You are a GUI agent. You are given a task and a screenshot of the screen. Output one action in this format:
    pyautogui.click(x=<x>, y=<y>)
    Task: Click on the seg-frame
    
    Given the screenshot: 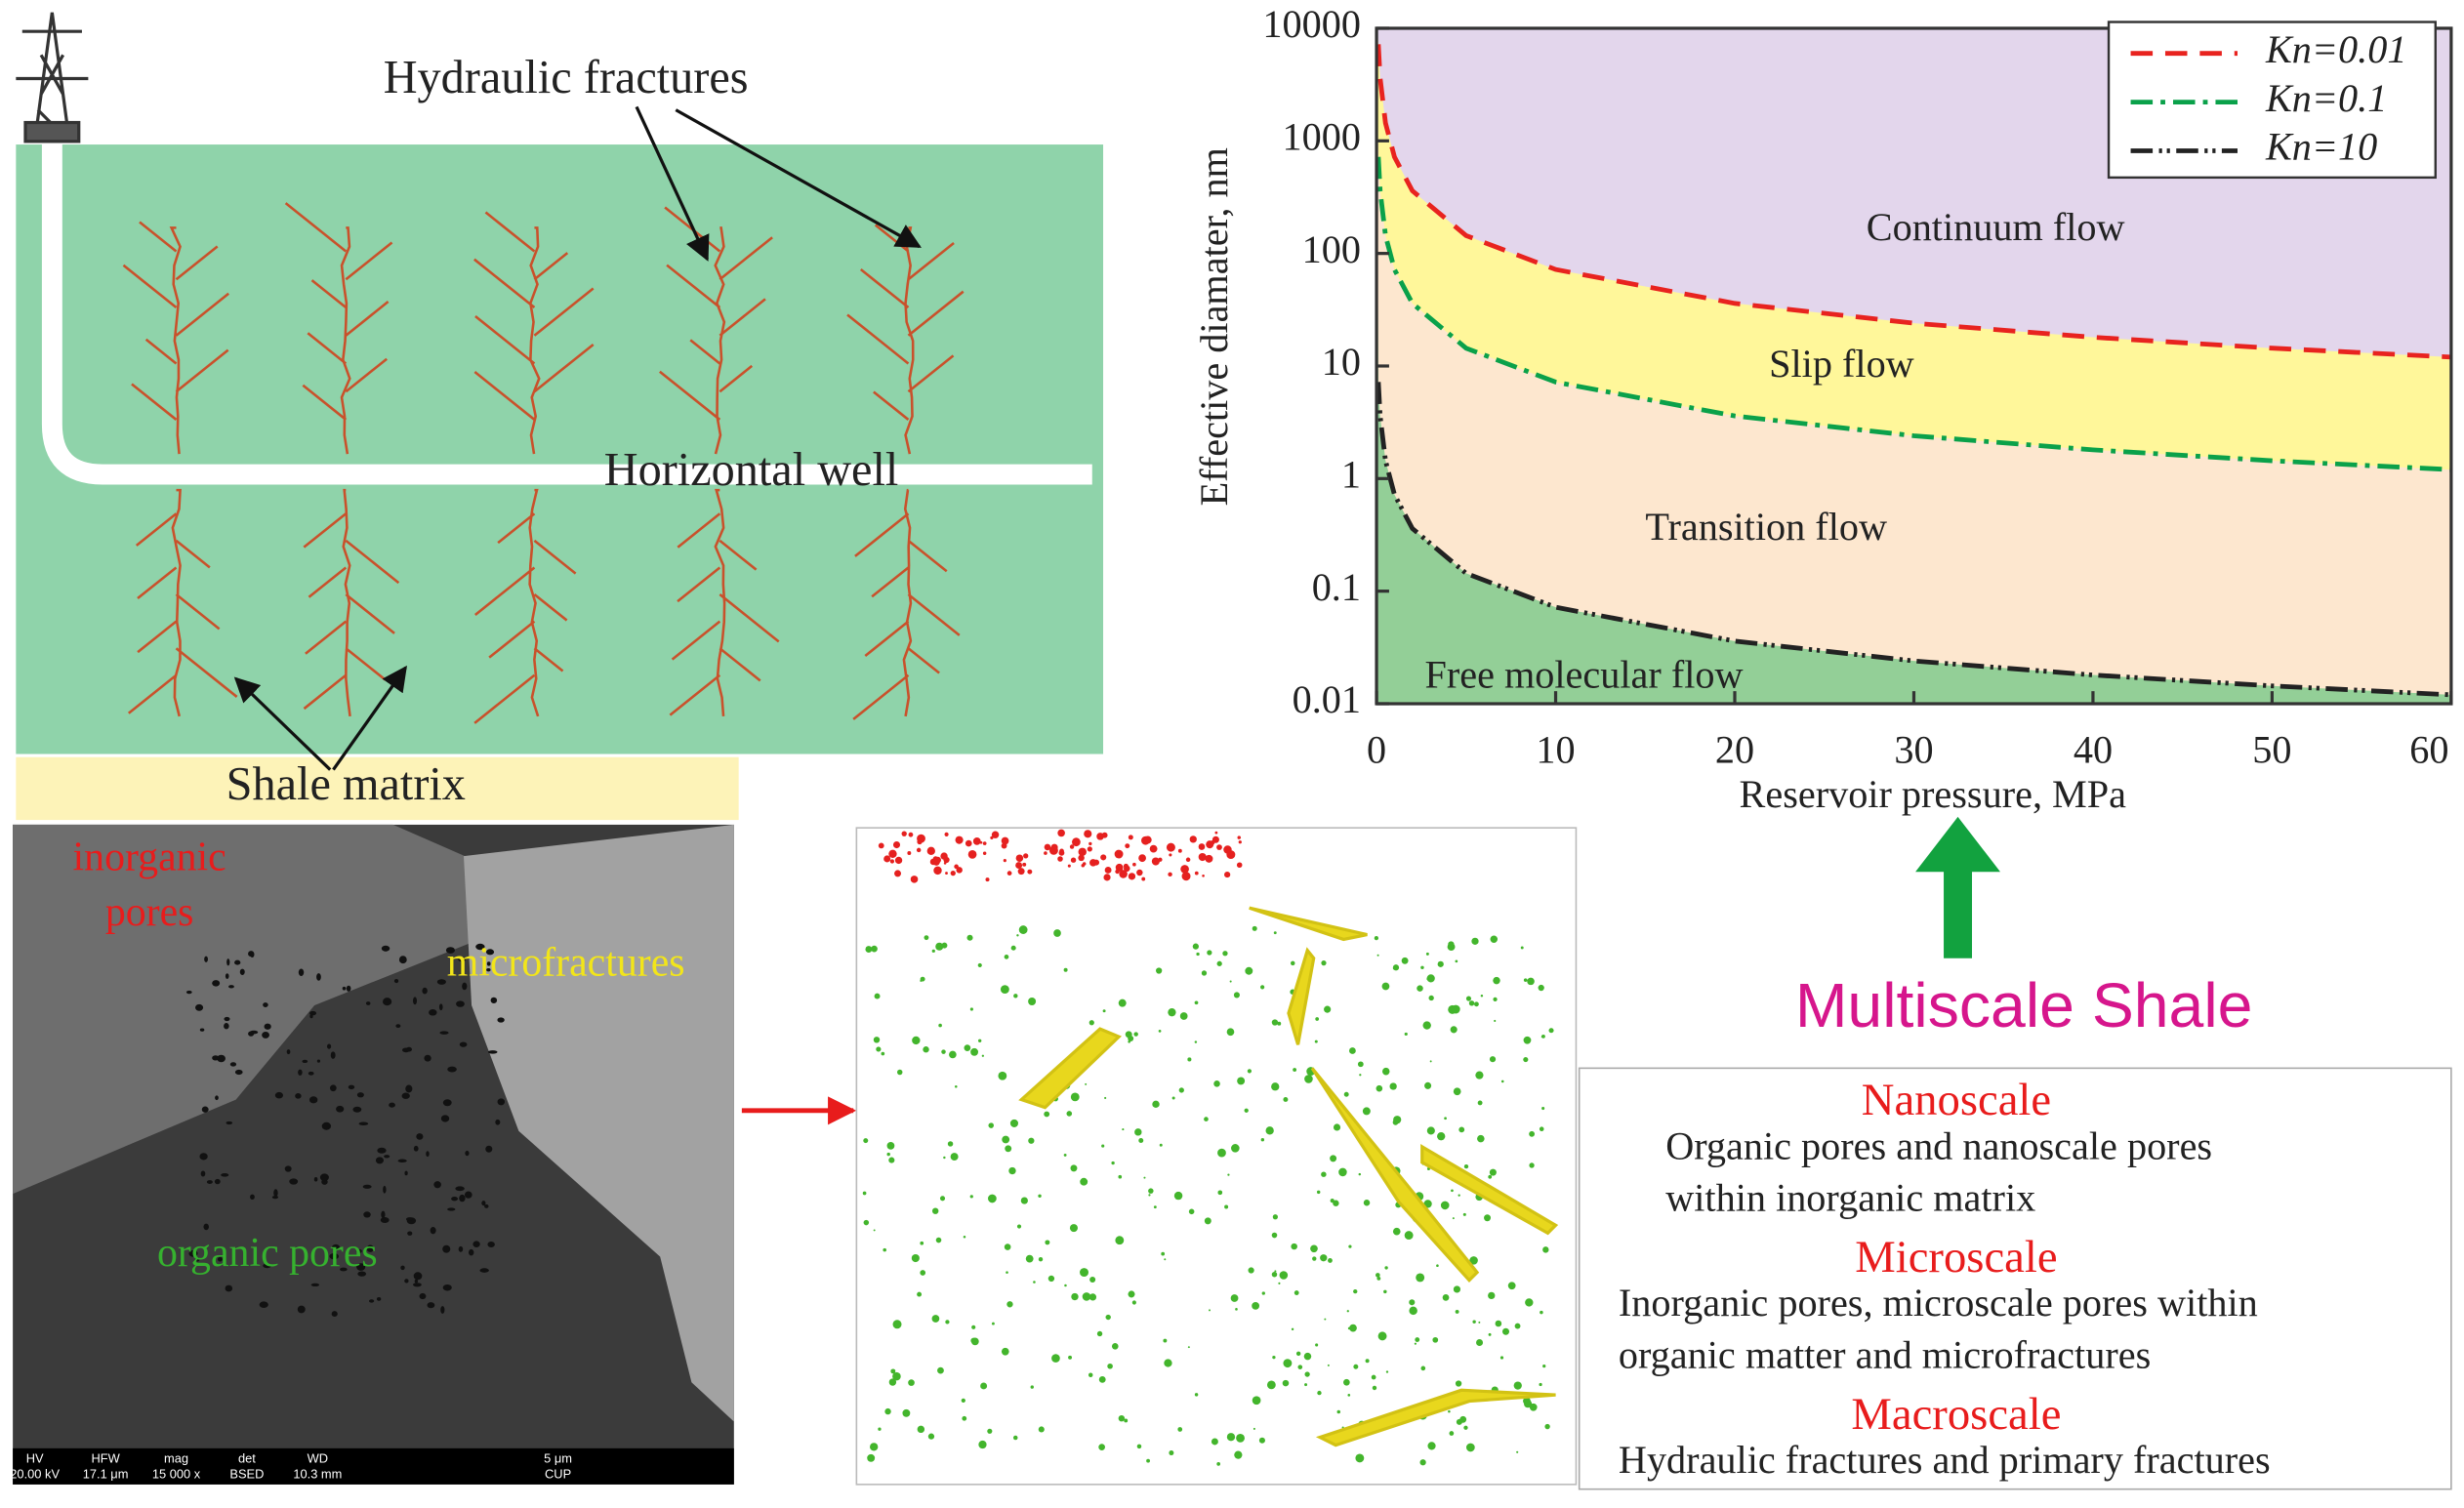 What is the action you would take?
    pyautogui.click(x=1216, y=1156)
    